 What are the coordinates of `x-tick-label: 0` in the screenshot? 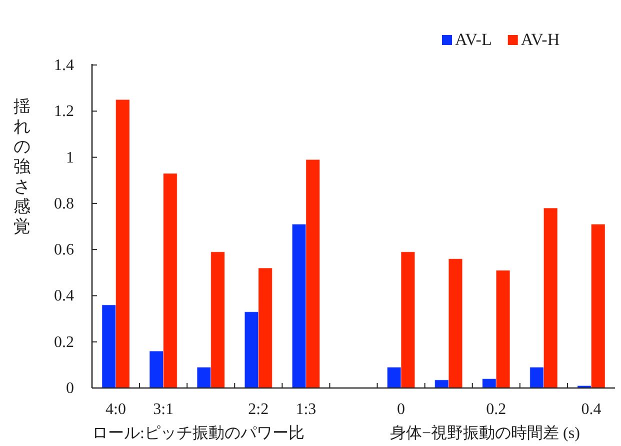 It's located at (401, 409).